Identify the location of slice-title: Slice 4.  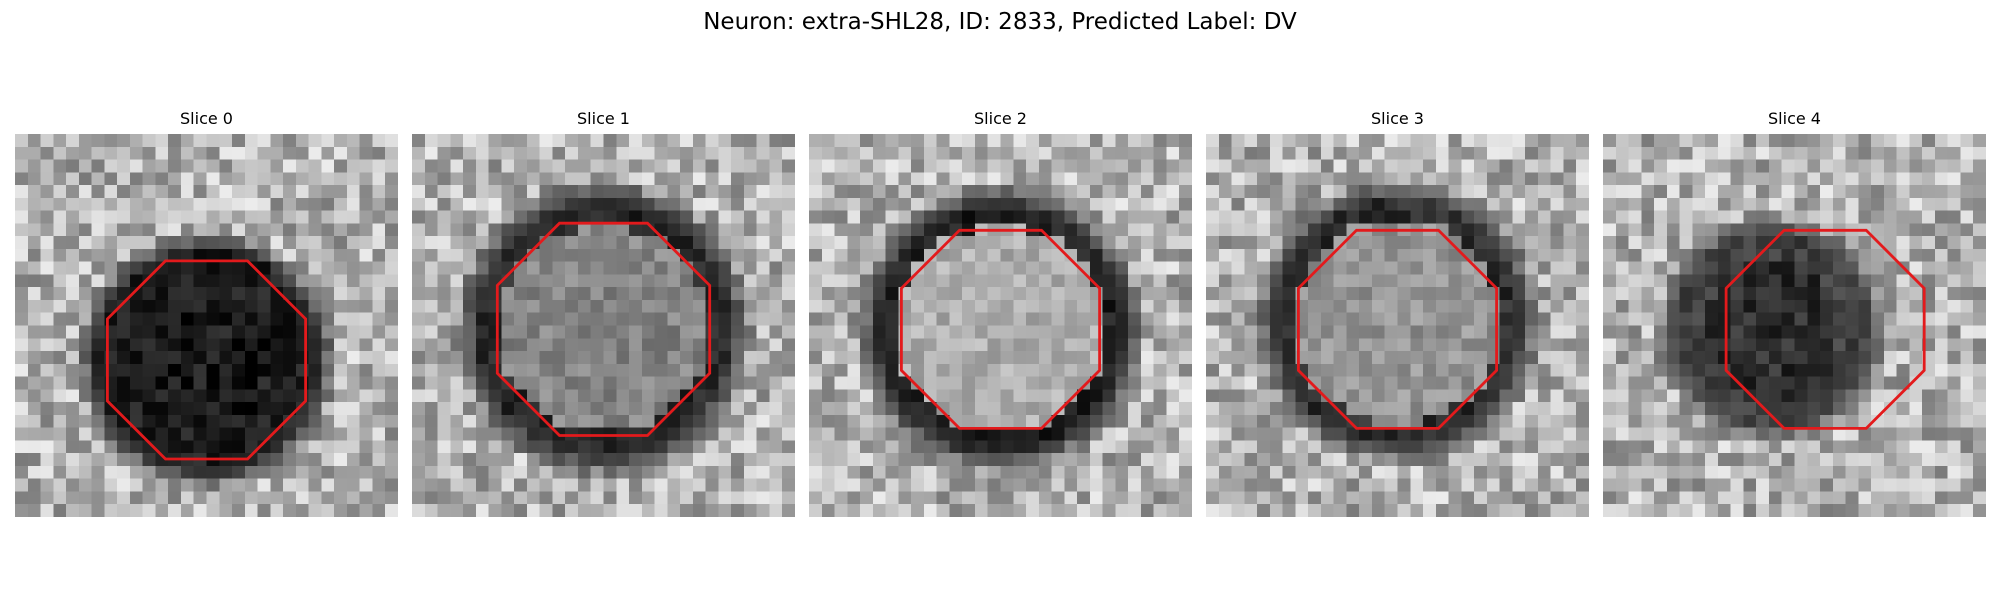
(1794, 118).